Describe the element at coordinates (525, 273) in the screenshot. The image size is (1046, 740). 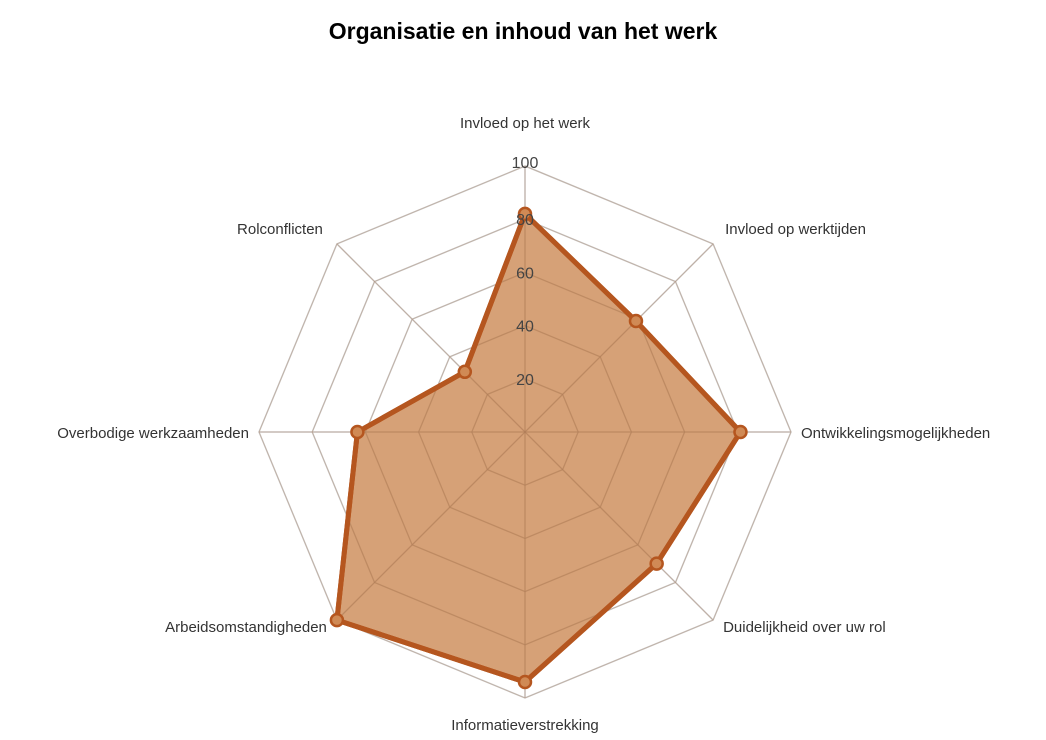
I see `tick-label: 60` at that location.